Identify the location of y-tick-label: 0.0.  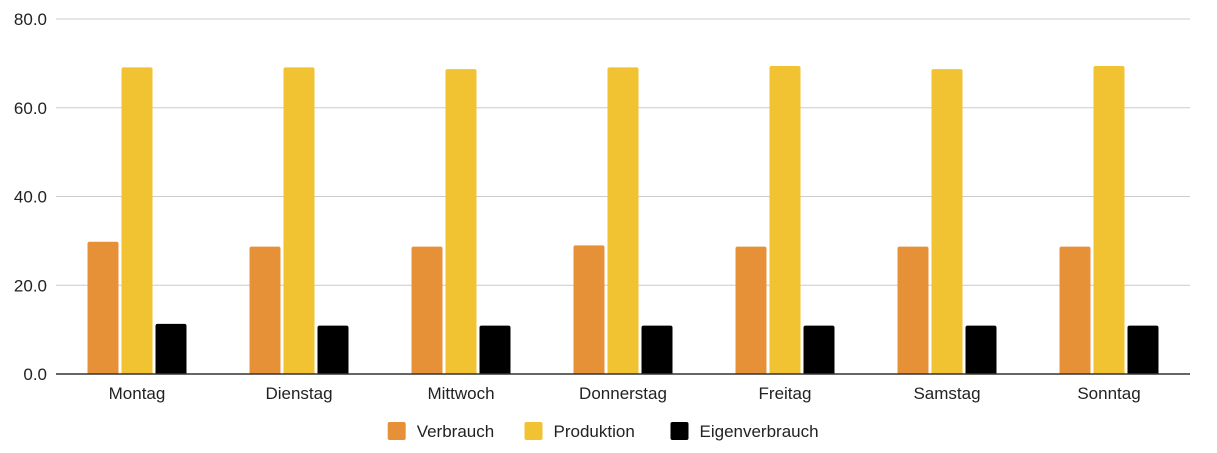
(35, 374).